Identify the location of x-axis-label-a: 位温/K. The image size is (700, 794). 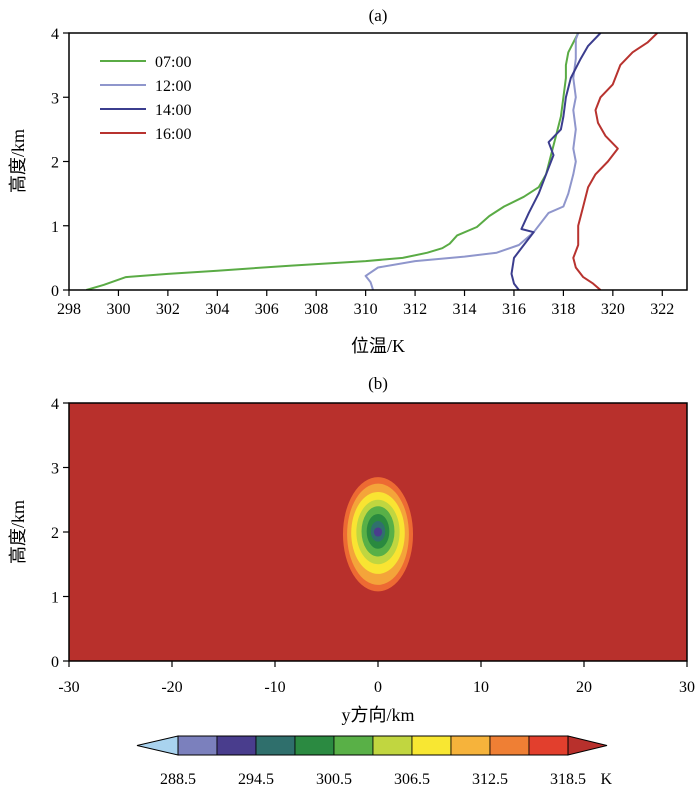
(378, 346).